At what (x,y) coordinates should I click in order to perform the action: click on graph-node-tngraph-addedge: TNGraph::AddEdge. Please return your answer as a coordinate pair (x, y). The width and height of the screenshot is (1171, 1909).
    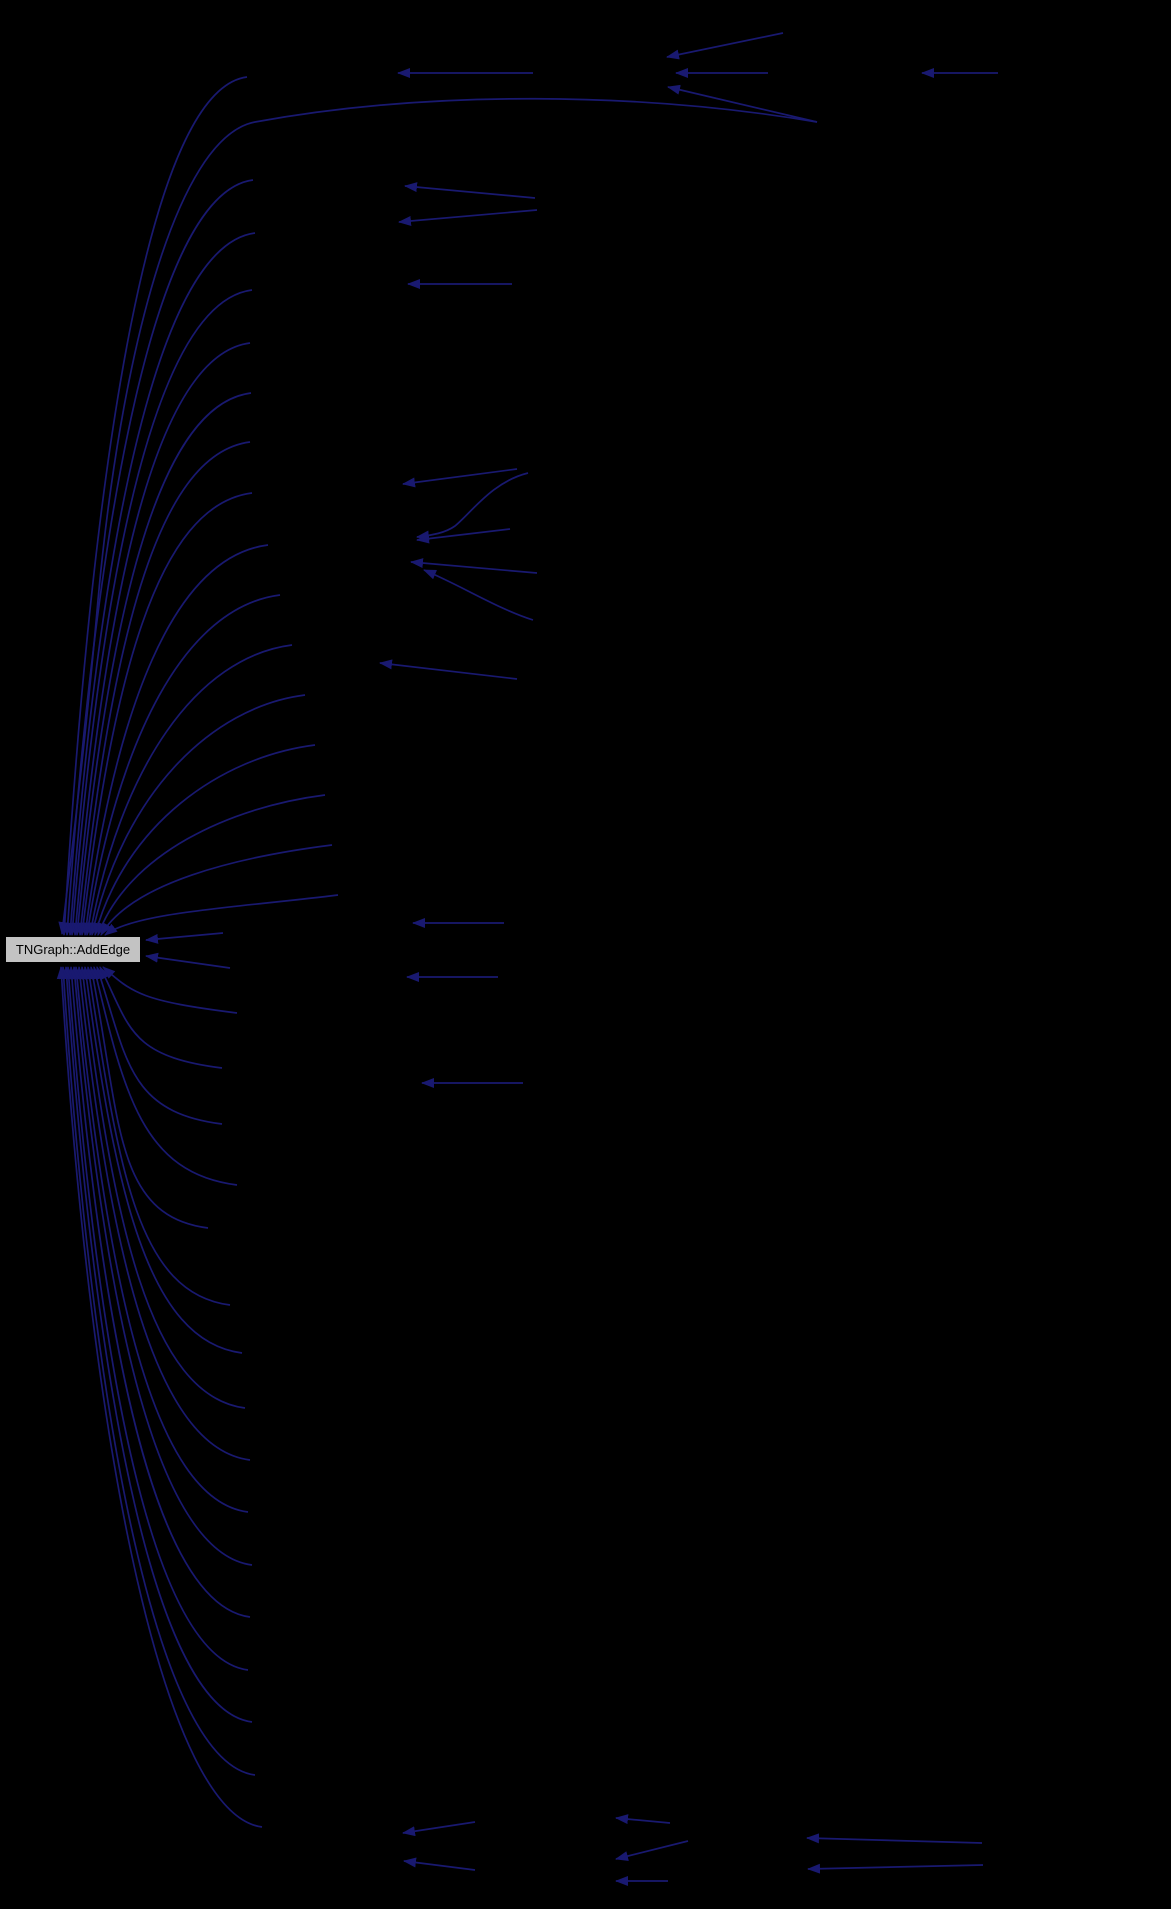
    Looking at the image, I should click on (73, 949).